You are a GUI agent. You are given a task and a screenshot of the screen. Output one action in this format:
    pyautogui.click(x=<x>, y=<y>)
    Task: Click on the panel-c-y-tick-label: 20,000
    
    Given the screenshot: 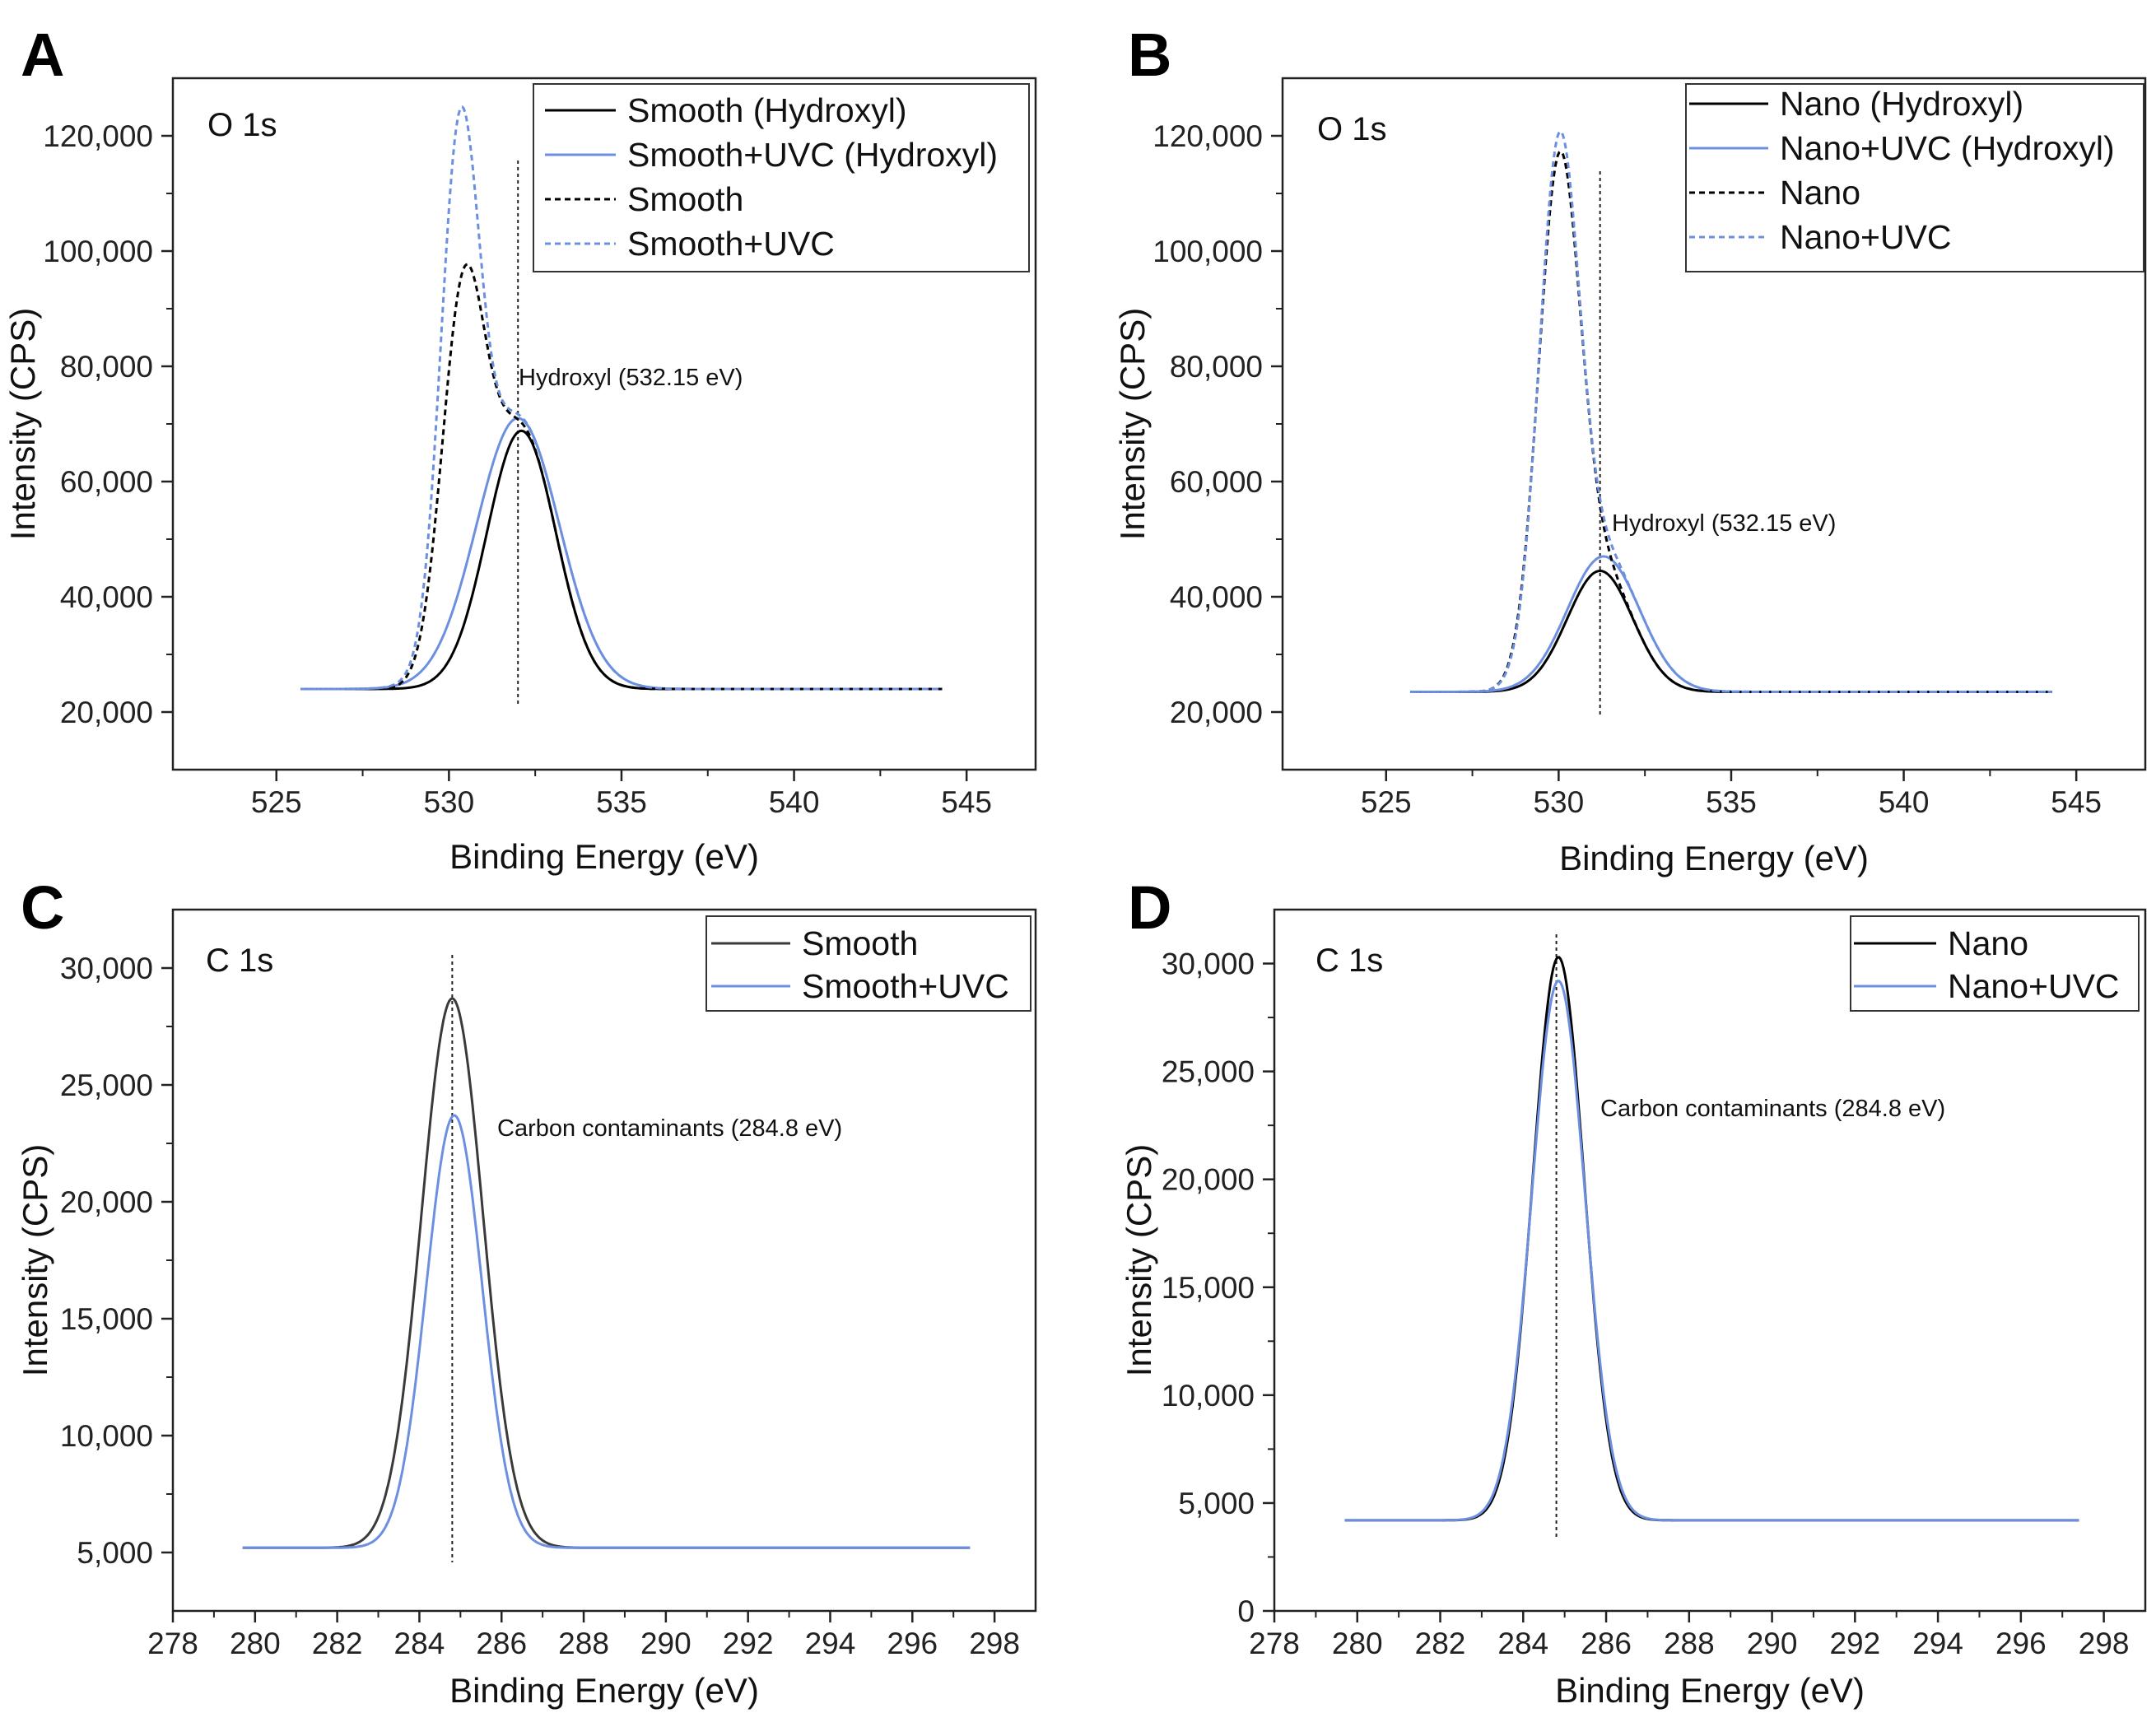 What is the action you would take?
    pyautogui.click(x=106, y=1202)
    